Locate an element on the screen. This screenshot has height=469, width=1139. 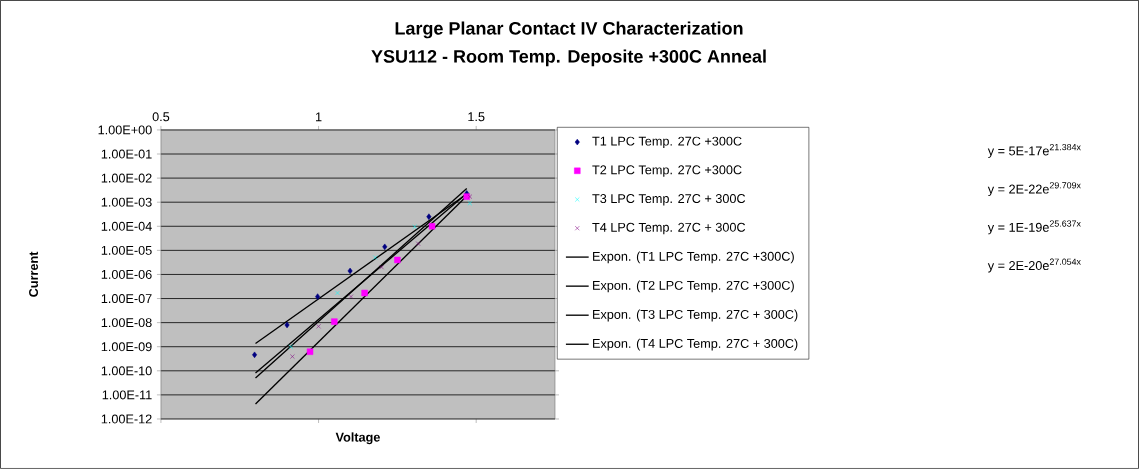
y-tick-label: 1.00E-04 is located at coordinates (126, 226).